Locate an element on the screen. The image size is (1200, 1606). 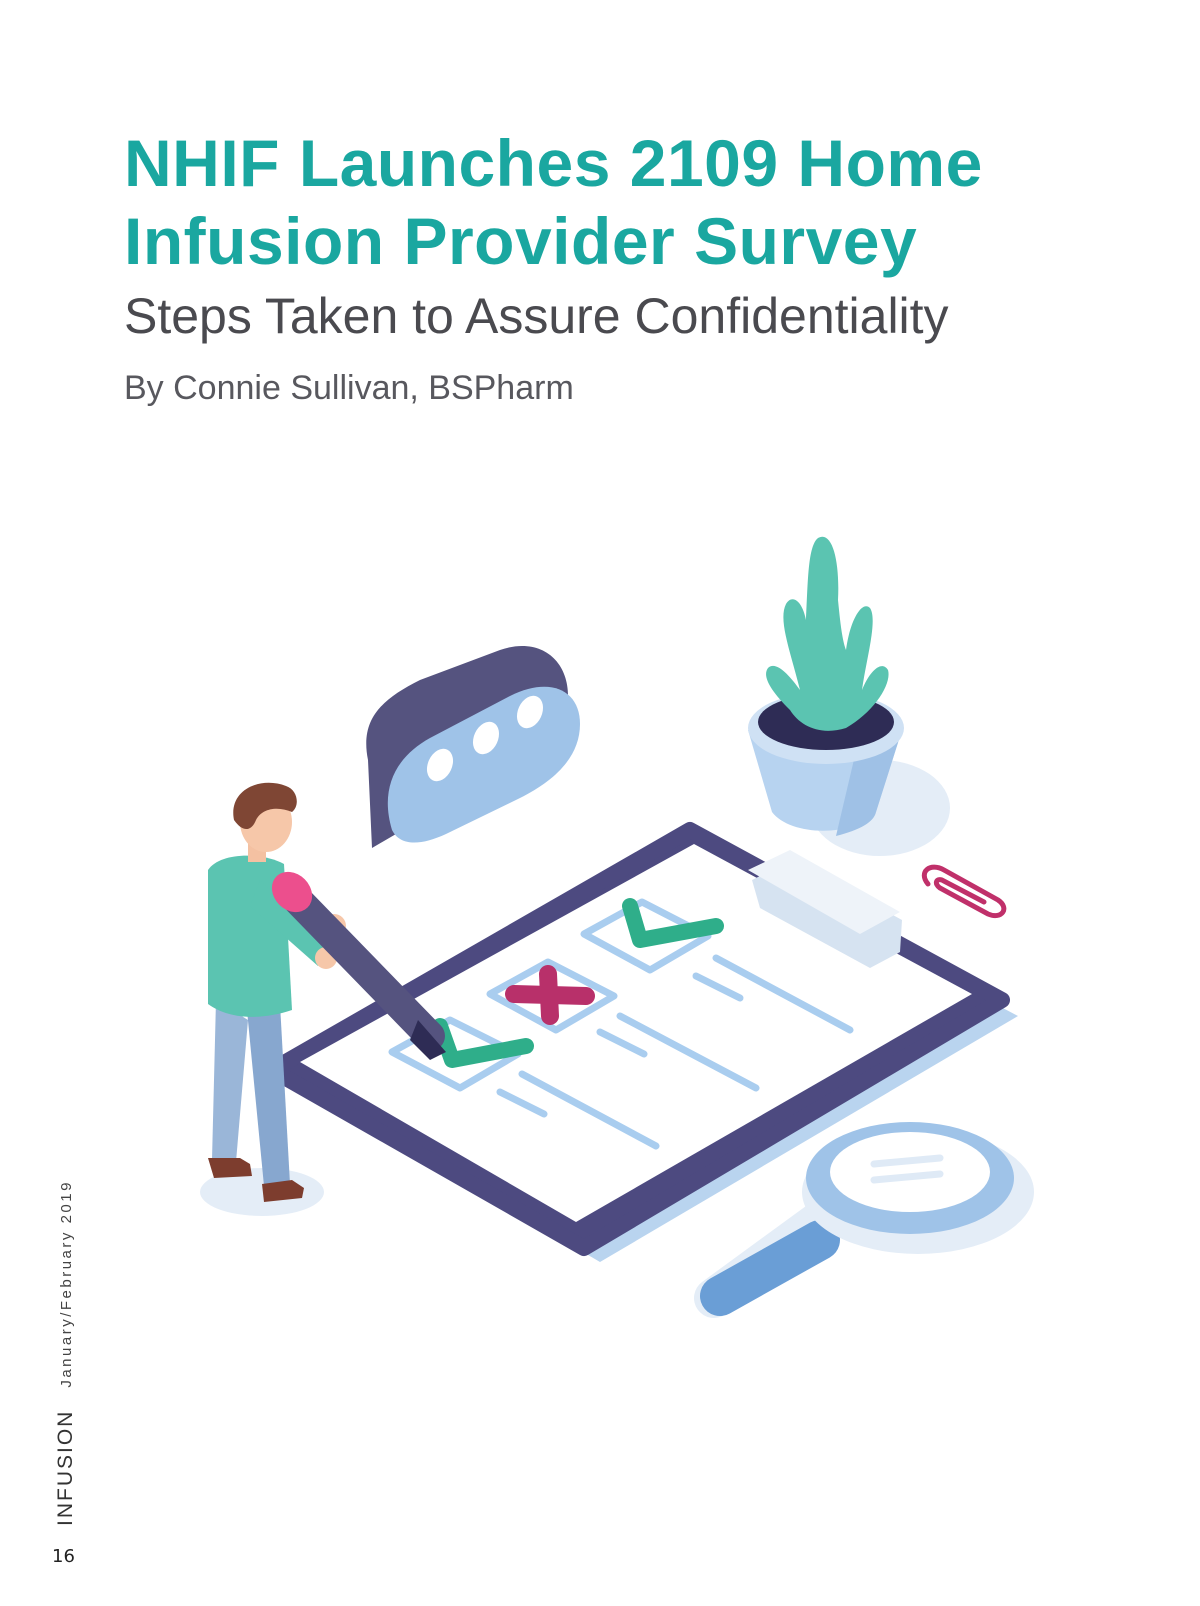
article-byline: By Connie Sullivan, BSPharm is located at coordinates (349, 388).